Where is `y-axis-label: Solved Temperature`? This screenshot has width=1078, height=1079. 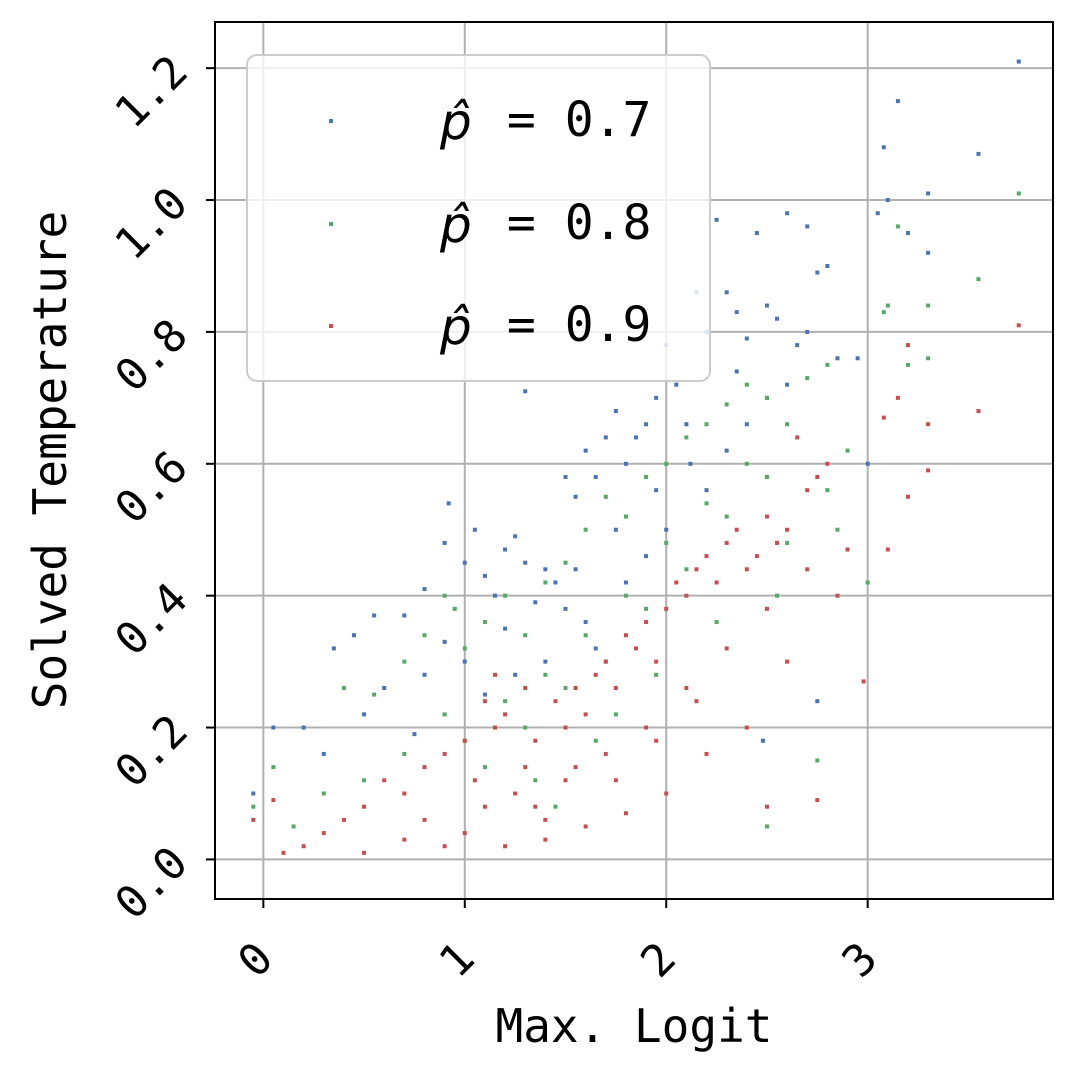 y-axis-label: Solved Temperature is located at coordinates (50, 460).